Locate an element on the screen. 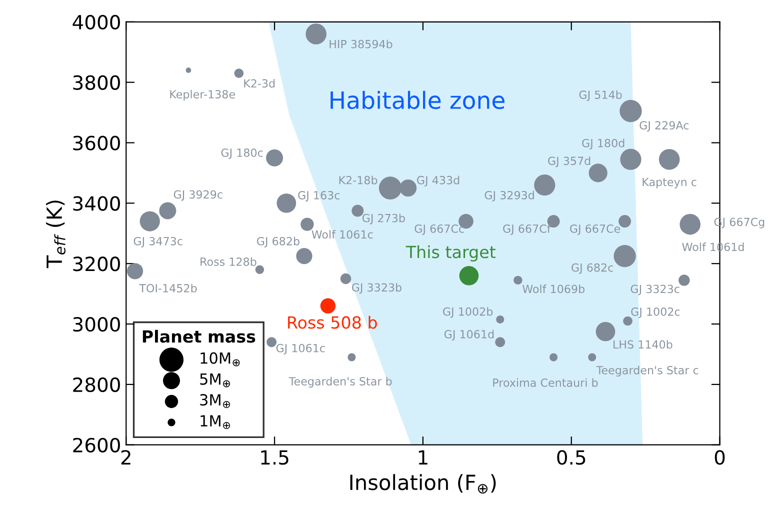 The height and width of the screenshot is (509, 769). annotation: GJ 1002b is located at coordinates (468, 312).